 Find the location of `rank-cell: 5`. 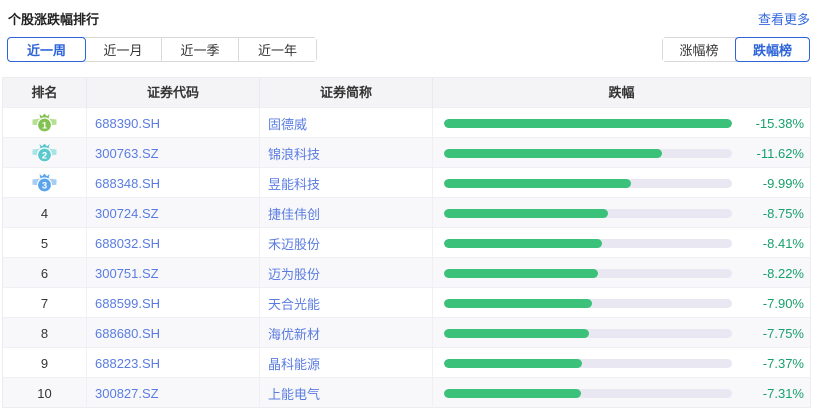

rank-cell: 5 is located at coordinates (45, 243).